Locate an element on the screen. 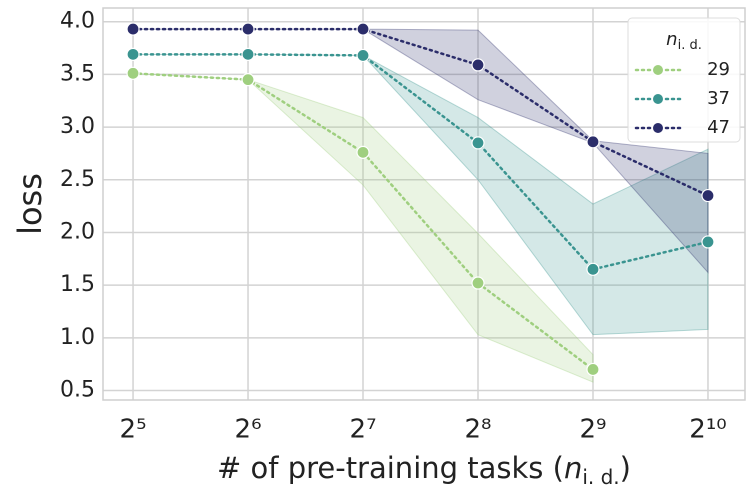  x-axis-label-close: ) is located at coordinates (625, 468).